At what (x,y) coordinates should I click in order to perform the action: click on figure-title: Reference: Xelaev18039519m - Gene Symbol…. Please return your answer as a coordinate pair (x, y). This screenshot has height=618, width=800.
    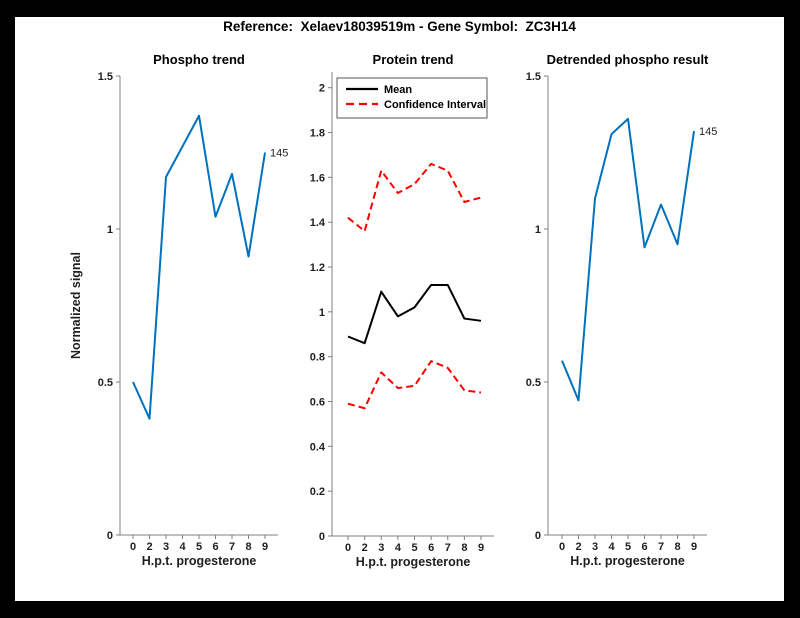
    Looking at the image, I should click on (399, 26).